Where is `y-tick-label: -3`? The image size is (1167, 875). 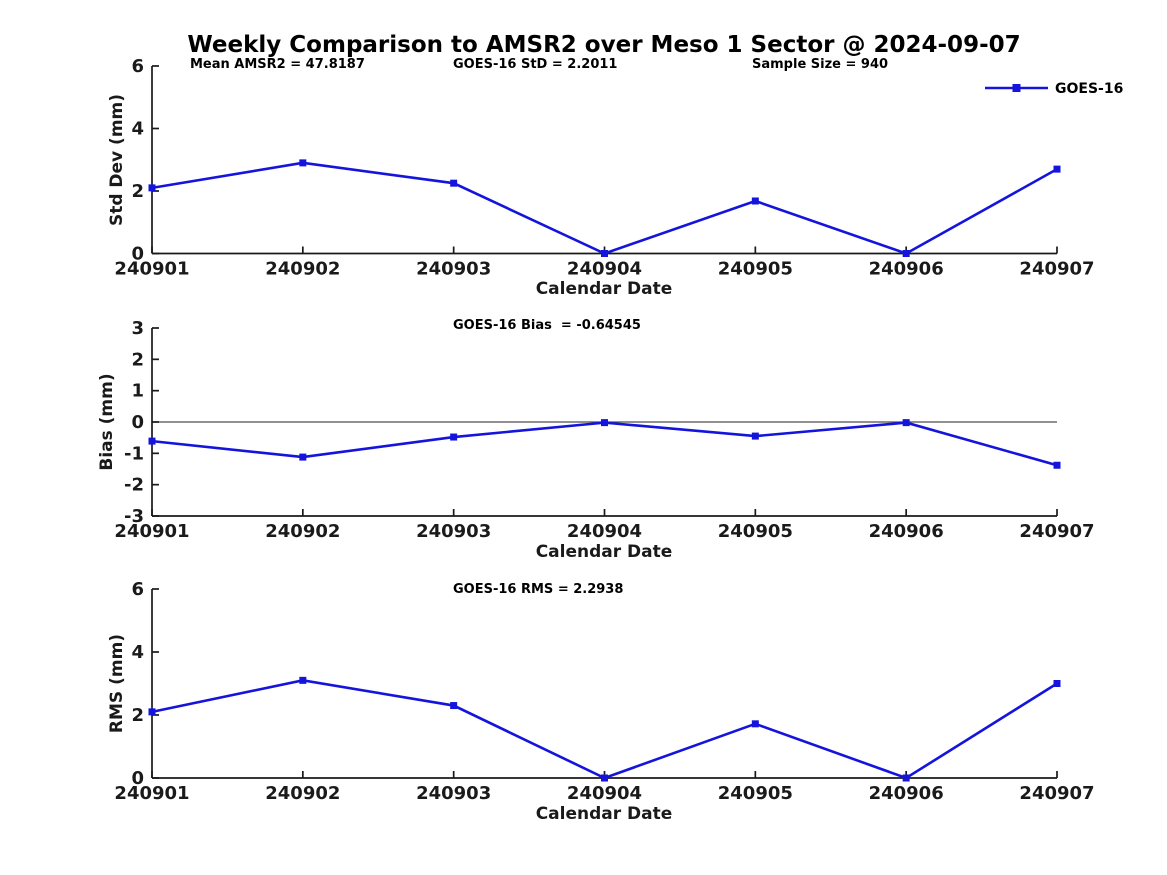 y-tick-label: -3 is located at coordinates (134, 516).